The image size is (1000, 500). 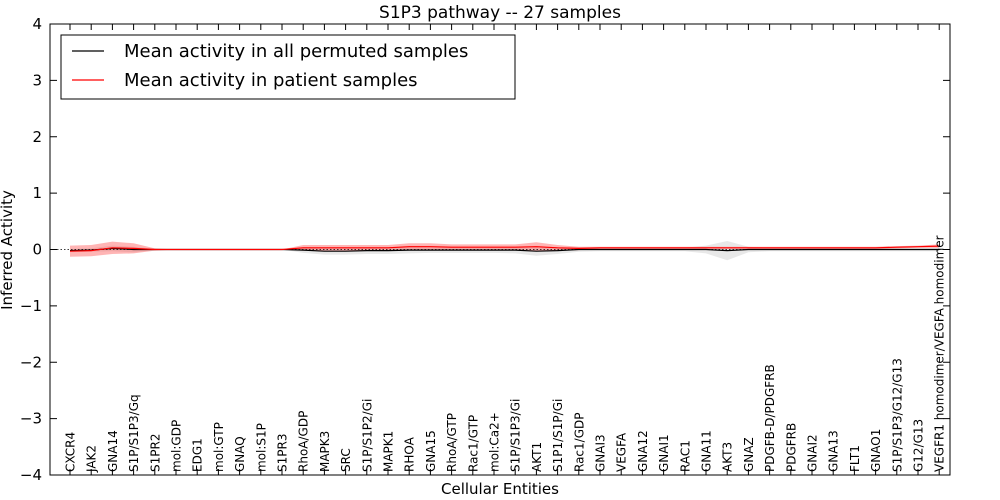 What do you see at coordinates (897, 415) in the screenshot?
I see `x-tick-label: S1P/S1P3/G12/G13` at bounding box center [897, 415].